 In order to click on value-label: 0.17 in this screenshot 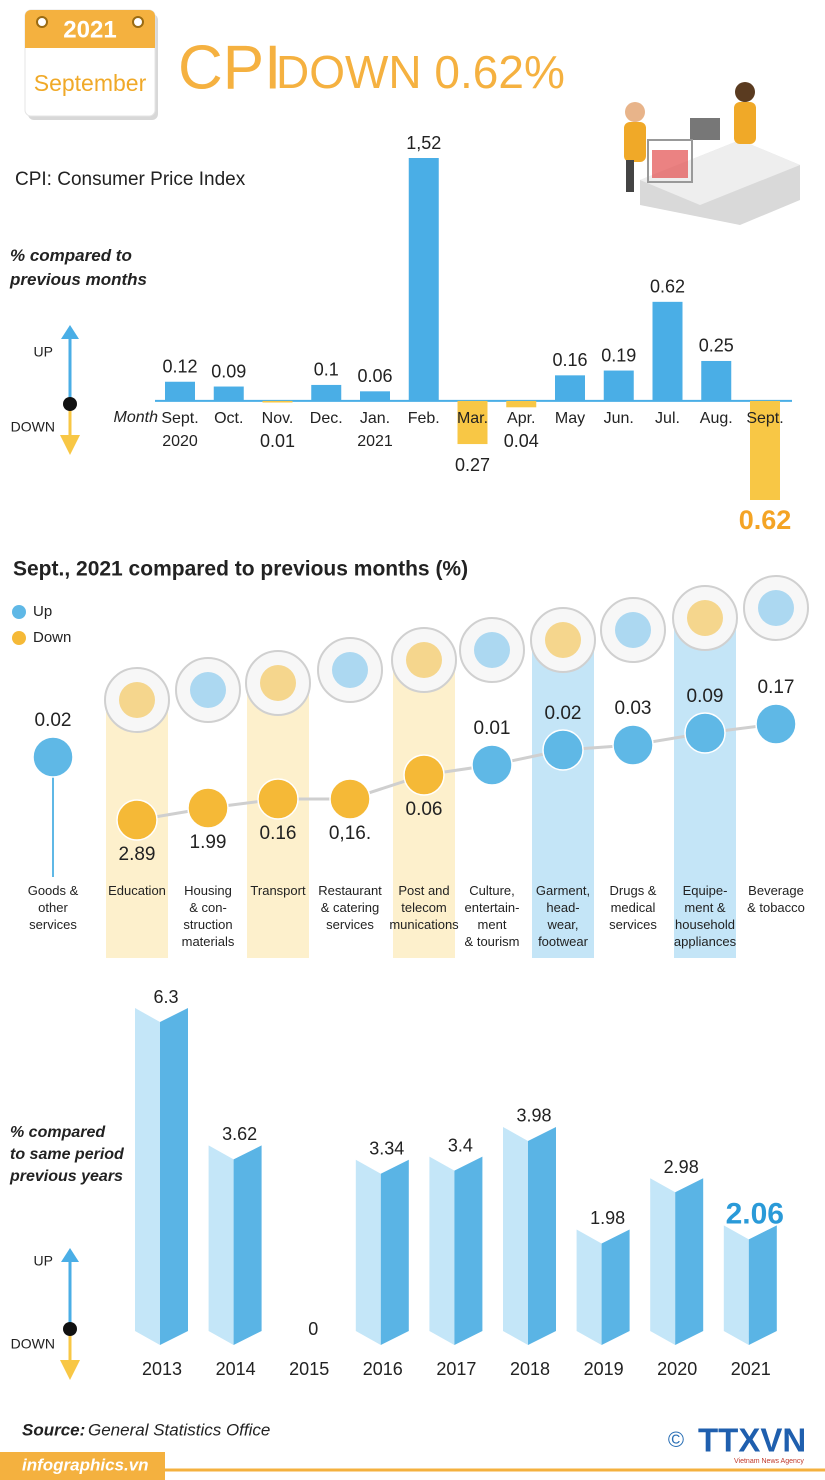, I will do `click(776, 687)`.